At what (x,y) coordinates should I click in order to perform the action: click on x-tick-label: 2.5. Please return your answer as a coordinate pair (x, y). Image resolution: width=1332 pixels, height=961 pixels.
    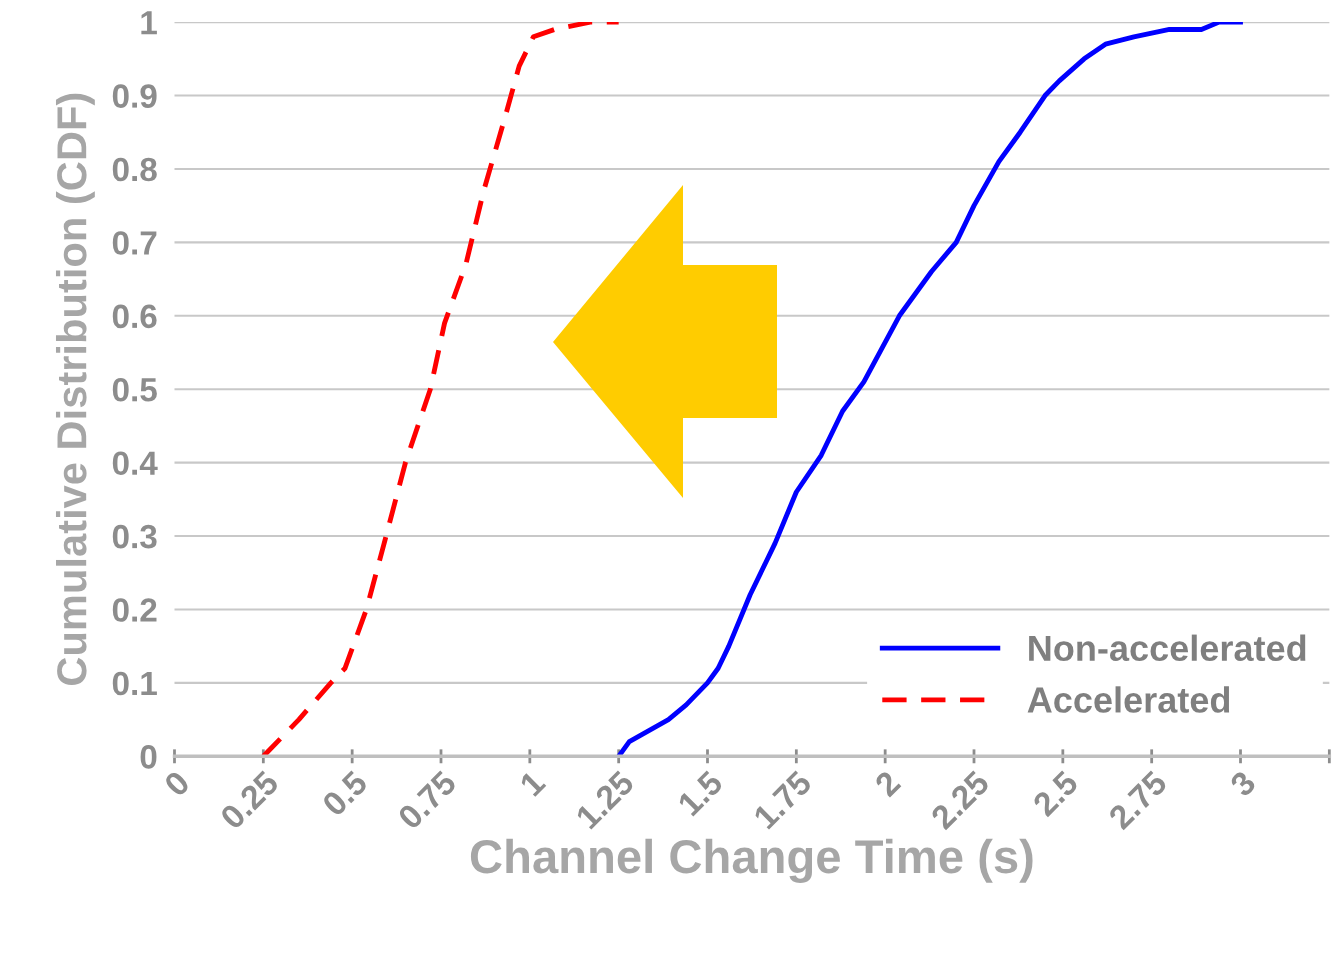
    Looking at the image, I should click on (1055, 793).